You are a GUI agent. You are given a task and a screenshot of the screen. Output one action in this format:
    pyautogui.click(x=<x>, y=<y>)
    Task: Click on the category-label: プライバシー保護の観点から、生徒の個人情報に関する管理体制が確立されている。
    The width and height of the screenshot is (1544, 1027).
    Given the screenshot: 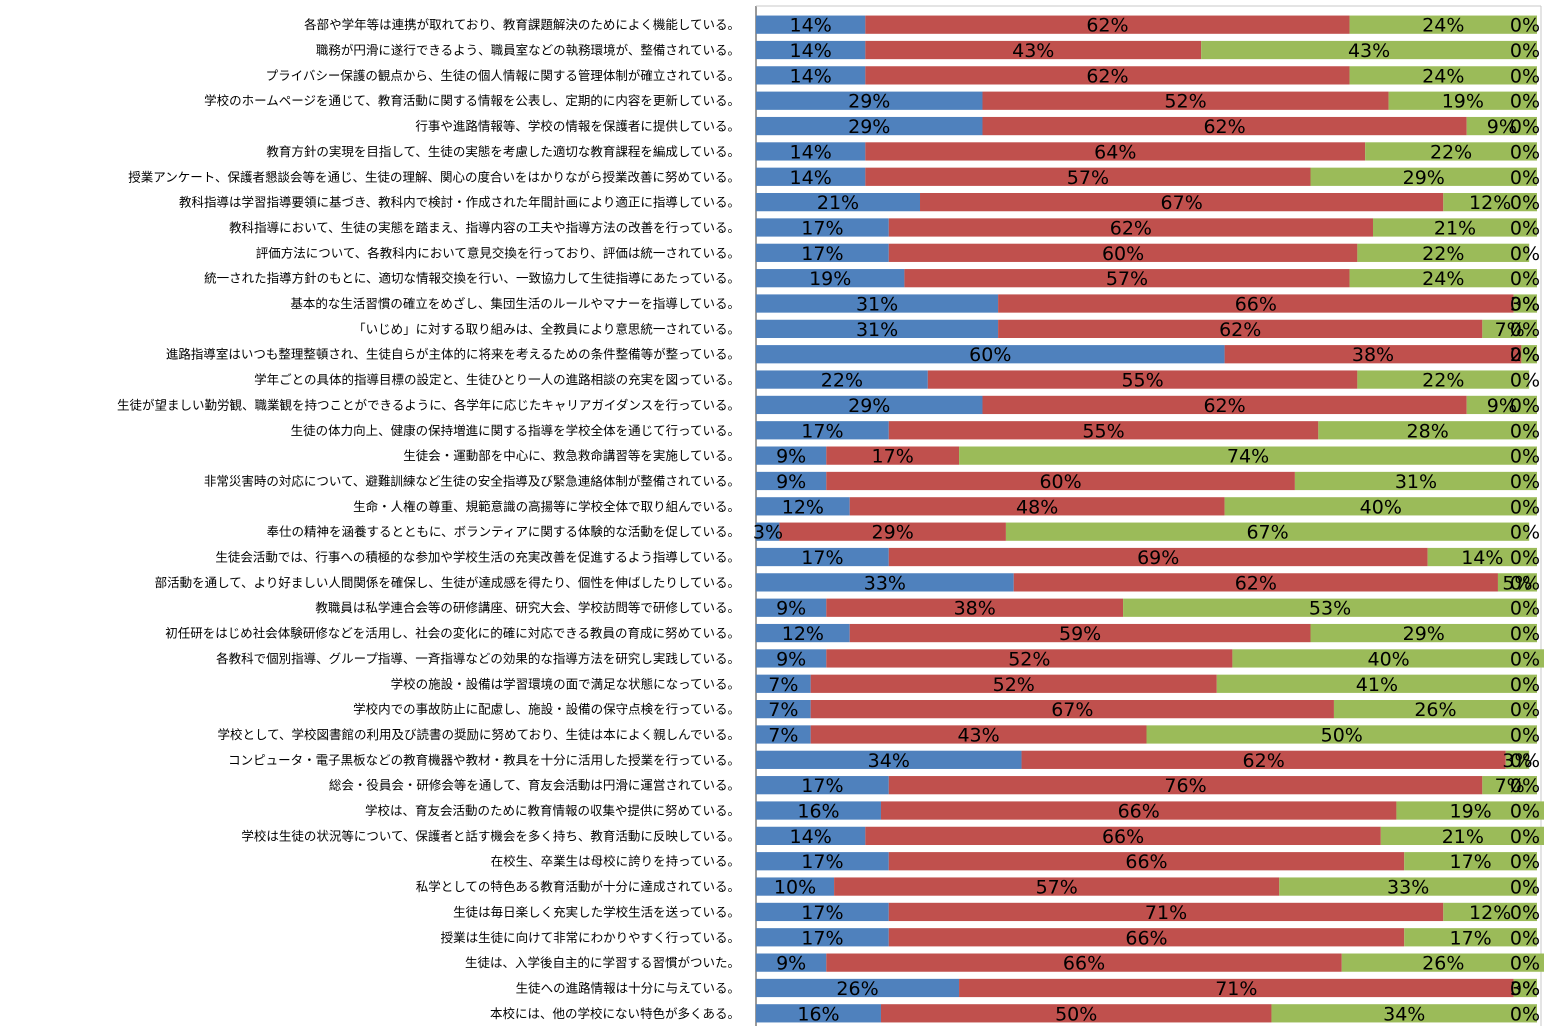 What is the action you would take?
    pyautogui.click(x=503, y=75)
    